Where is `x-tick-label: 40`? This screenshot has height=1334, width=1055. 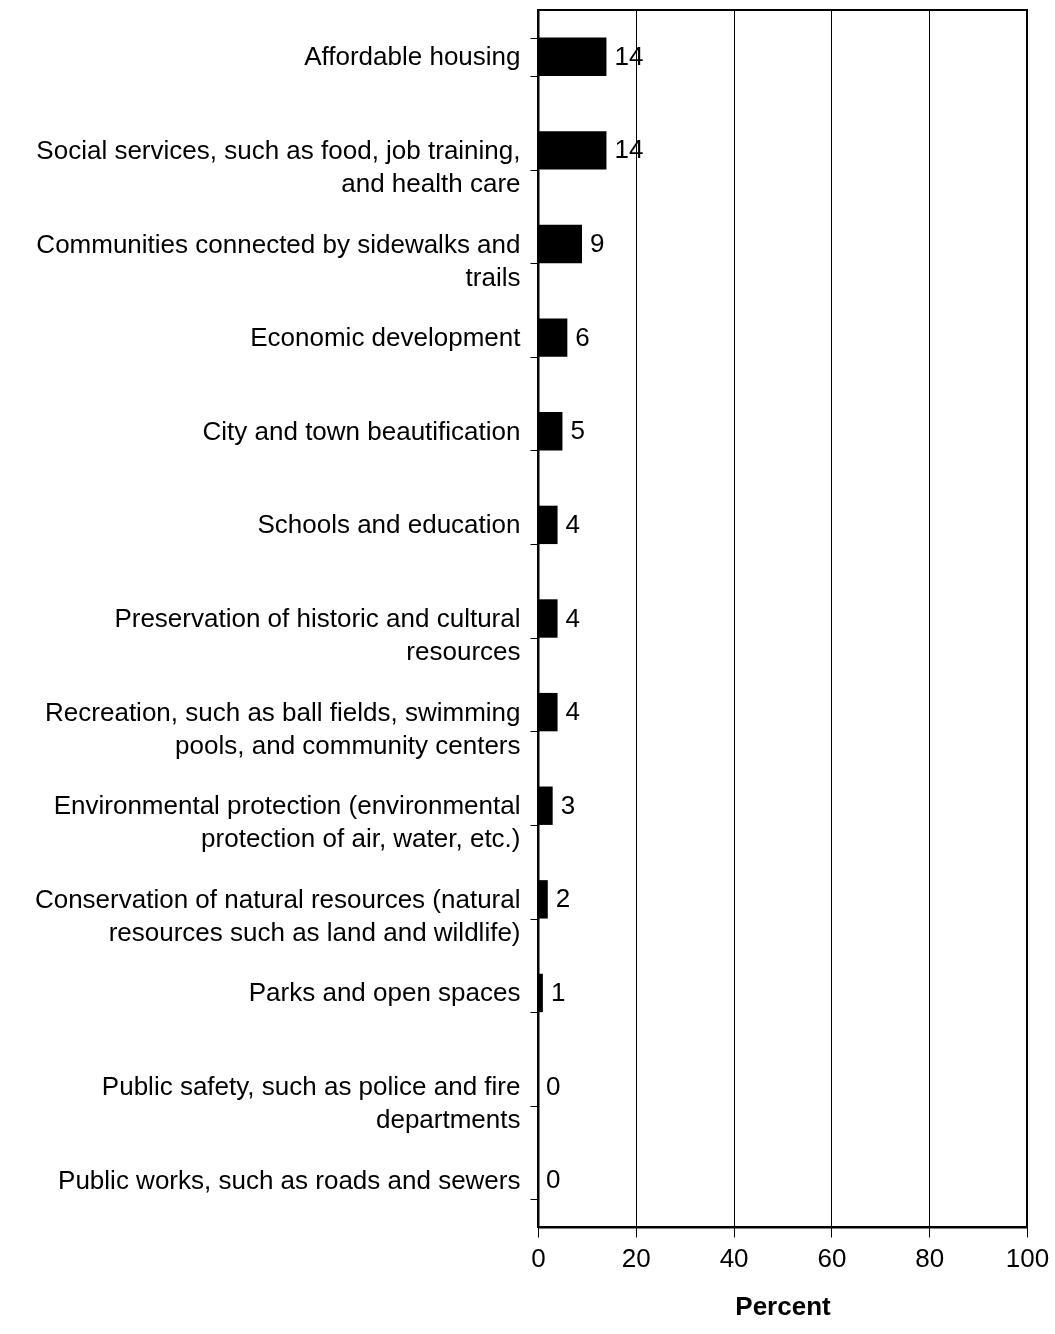
x-tick-label: 40 is located at coordinates (734, 1257).